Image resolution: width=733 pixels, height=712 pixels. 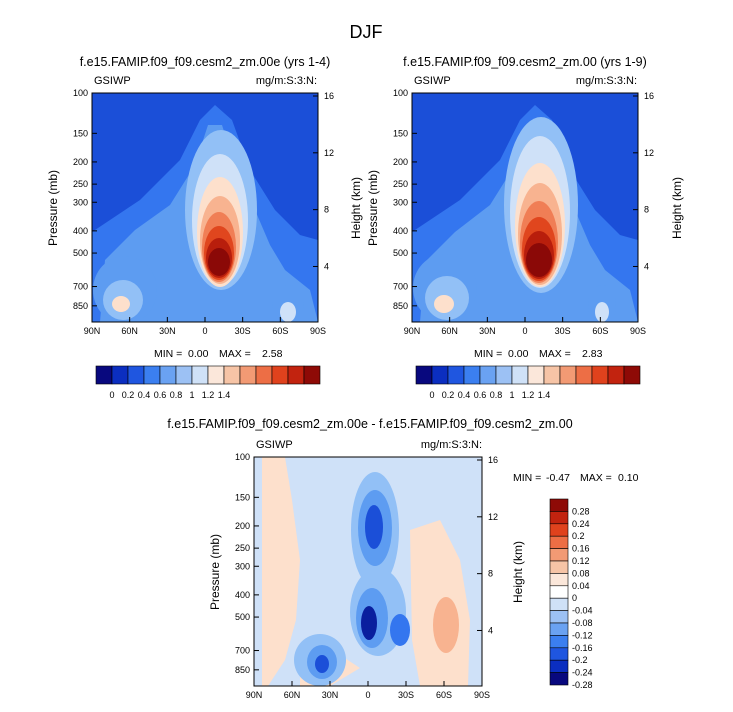 What do you see at coordinates (400, 630) in the screenshot?
I see `contour-neg-side` at bounding box center [400, 630].